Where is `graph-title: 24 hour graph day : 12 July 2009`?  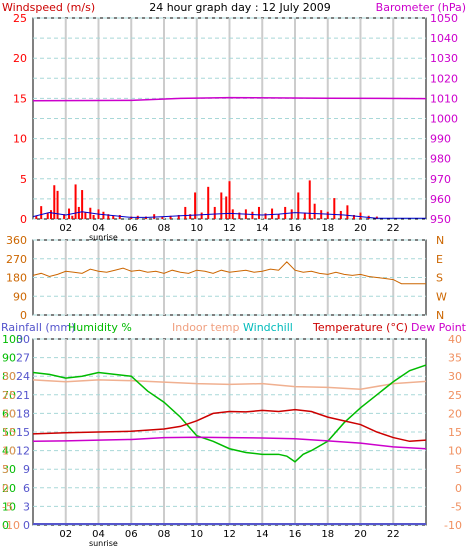
graph-title: 24 hour graph day : 12 July 2009 is located at coordinates (240, 7).